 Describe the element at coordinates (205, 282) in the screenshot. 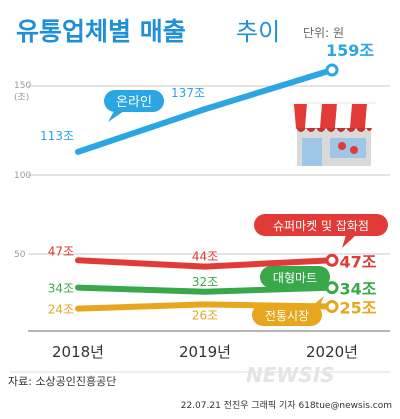

I see `data-label-hypermarket: 32조` at that location.